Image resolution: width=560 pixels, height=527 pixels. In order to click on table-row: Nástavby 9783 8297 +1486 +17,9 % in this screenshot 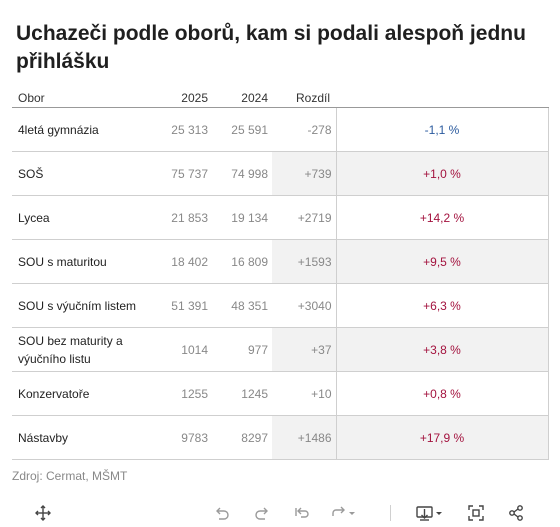, I will do `click(280, 437)`.